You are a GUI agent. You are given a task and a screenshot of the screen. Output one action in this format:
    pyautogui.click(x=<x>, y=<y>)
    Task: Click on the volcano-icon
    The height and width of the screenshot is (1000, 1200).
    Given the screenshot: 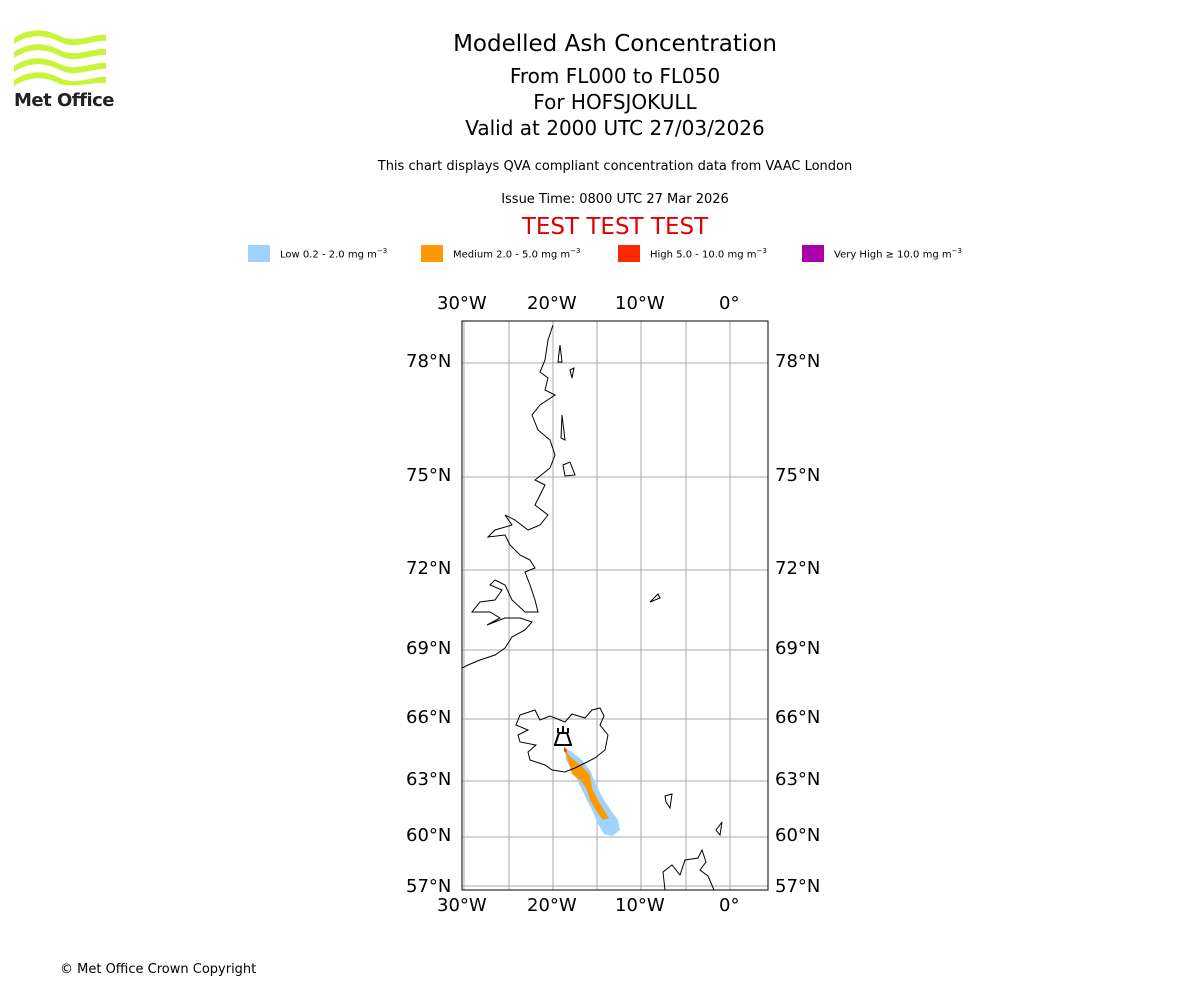 What is the action you would take?
    pyautogui.click(x=563, y=736)
    